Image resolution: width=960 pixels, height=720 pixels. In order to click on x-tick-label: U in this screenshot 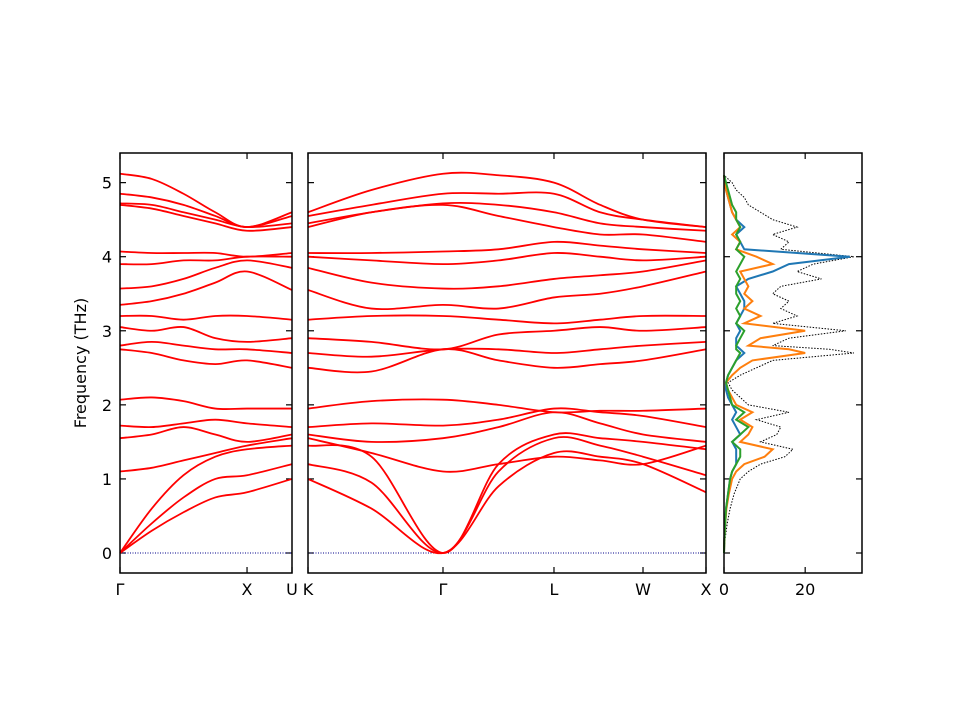, I will do `click(292, 589)`.